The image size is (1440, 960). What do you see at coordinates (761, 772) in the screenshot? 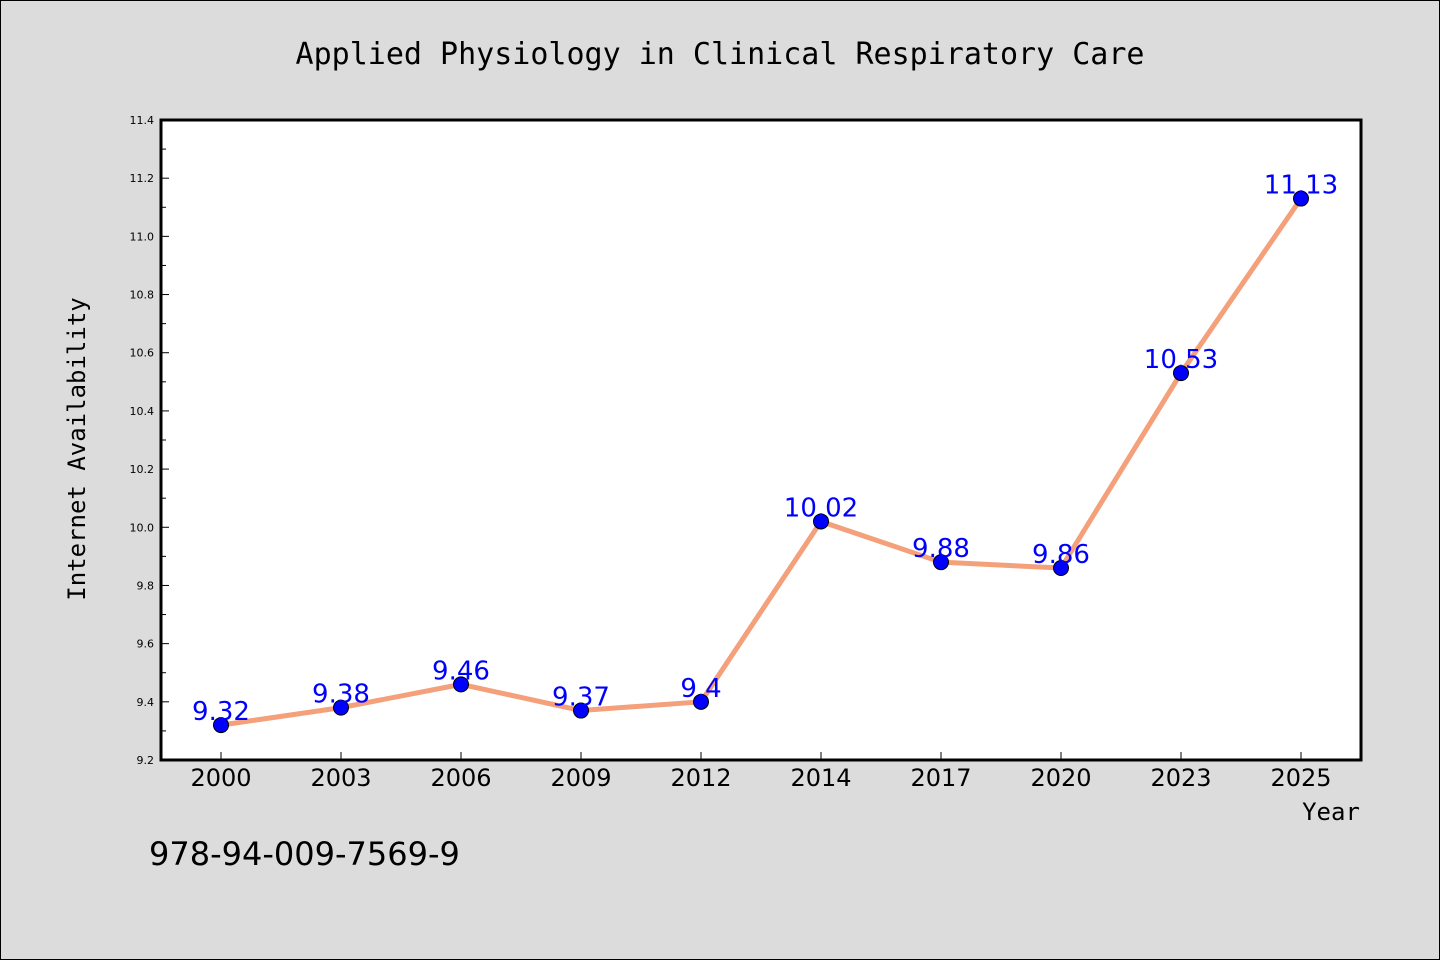
I see `x-axis: 2000 2003 2006 2009 2012 2014 2017 2020 2023 2025` at bounding box center [761, 772].